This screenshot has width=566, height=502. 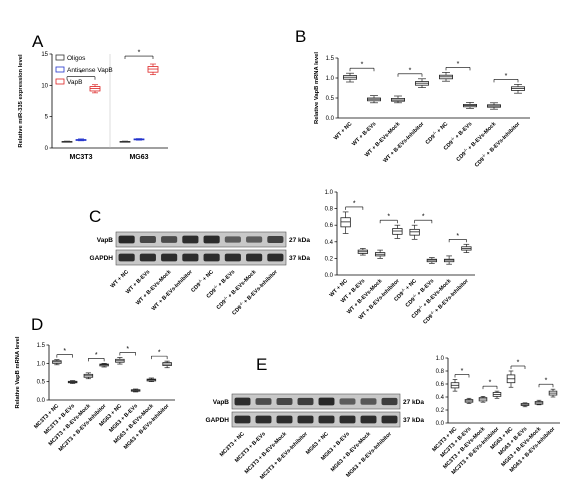 I want to click on x-tick-label: MG63, so click(x=138, y=157).